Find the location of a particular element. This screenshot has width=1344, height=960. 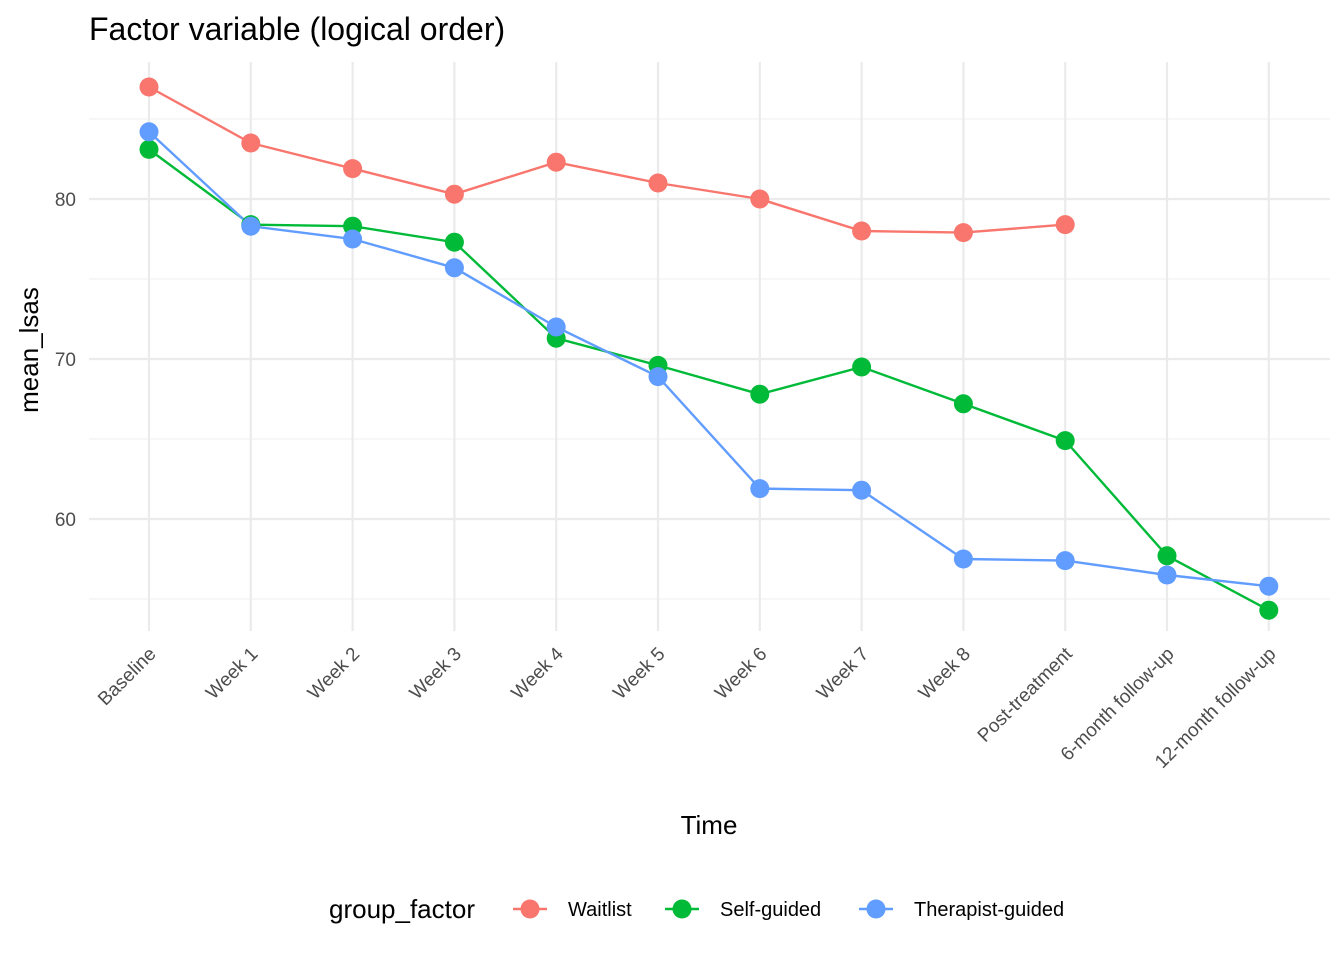

y-tick-label: 70 is located at coordinates (65, 360).